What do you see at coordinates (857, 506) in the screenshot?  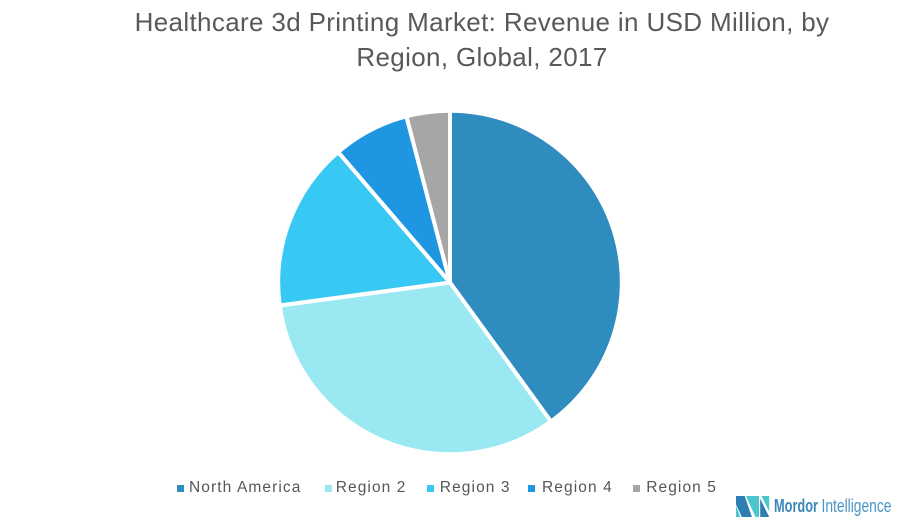 I see `svg-text: Intelligence` at bounding box center [857, 506].